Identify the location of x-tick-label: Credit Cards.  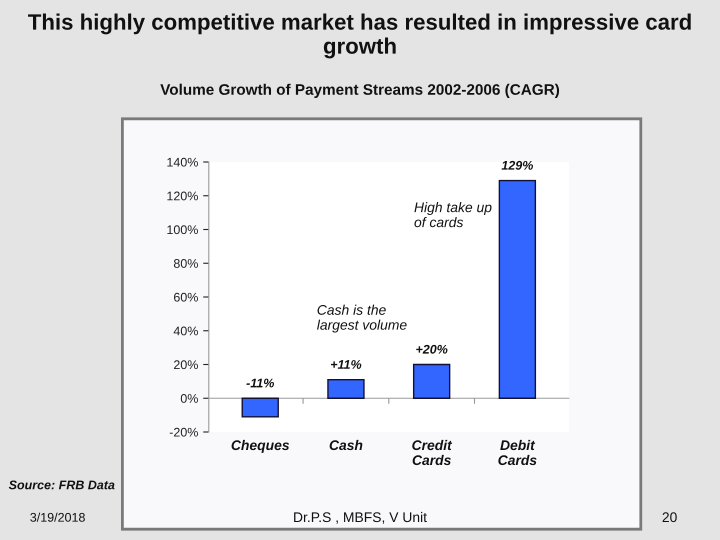
(432, 453).